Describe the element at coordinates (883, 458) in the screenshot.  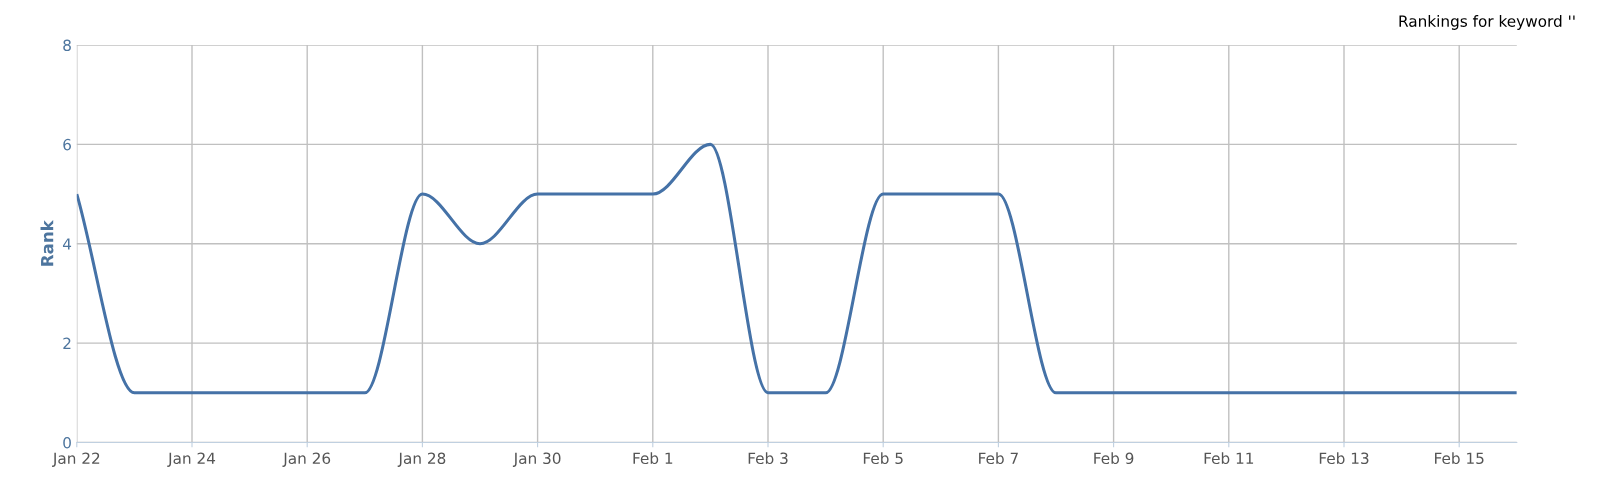
I see `x-tick-label: Feb 5` at that location.